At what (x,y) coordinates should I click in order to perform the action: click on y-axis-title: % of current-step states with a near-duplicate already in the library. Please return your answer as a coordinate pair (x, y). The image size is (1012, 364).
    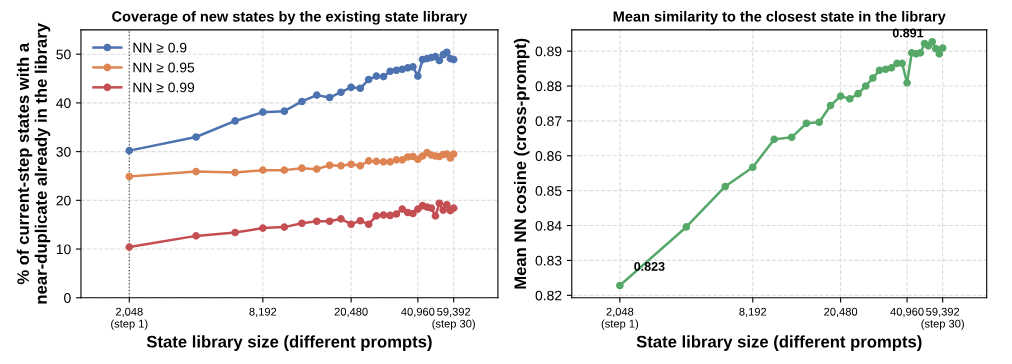
    Looking at the image, I should click on (33, 163).